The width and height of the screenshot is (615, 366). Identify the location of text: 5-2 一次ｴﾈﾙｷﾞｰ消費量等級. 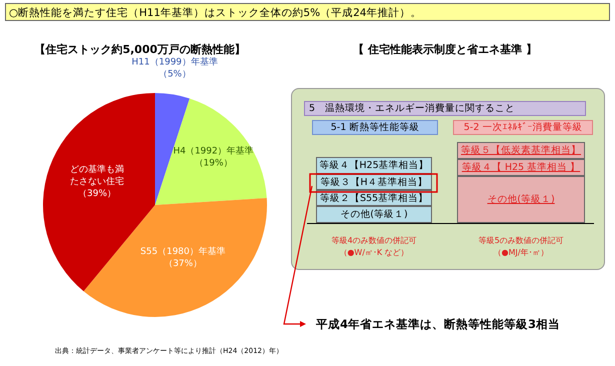
(523, 127).